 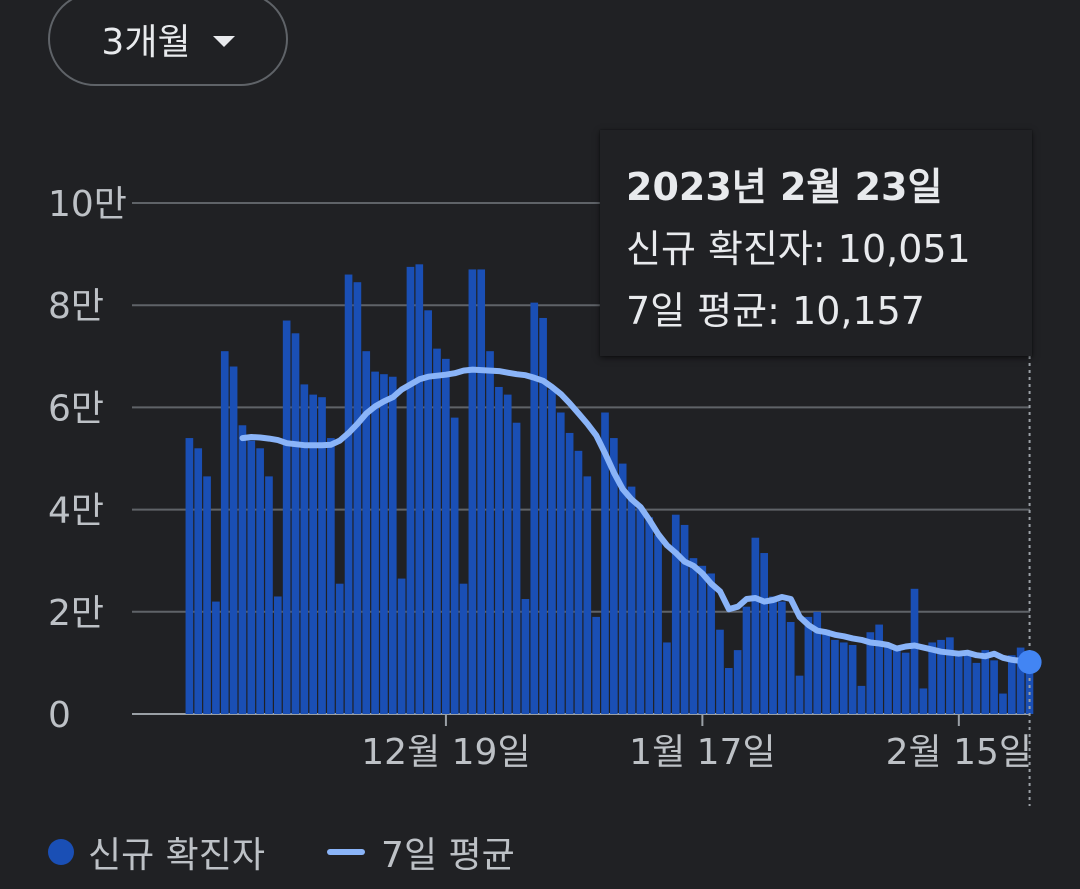 I want to click on range-select-dropdown: 3개월, so click(x=168, y=43).